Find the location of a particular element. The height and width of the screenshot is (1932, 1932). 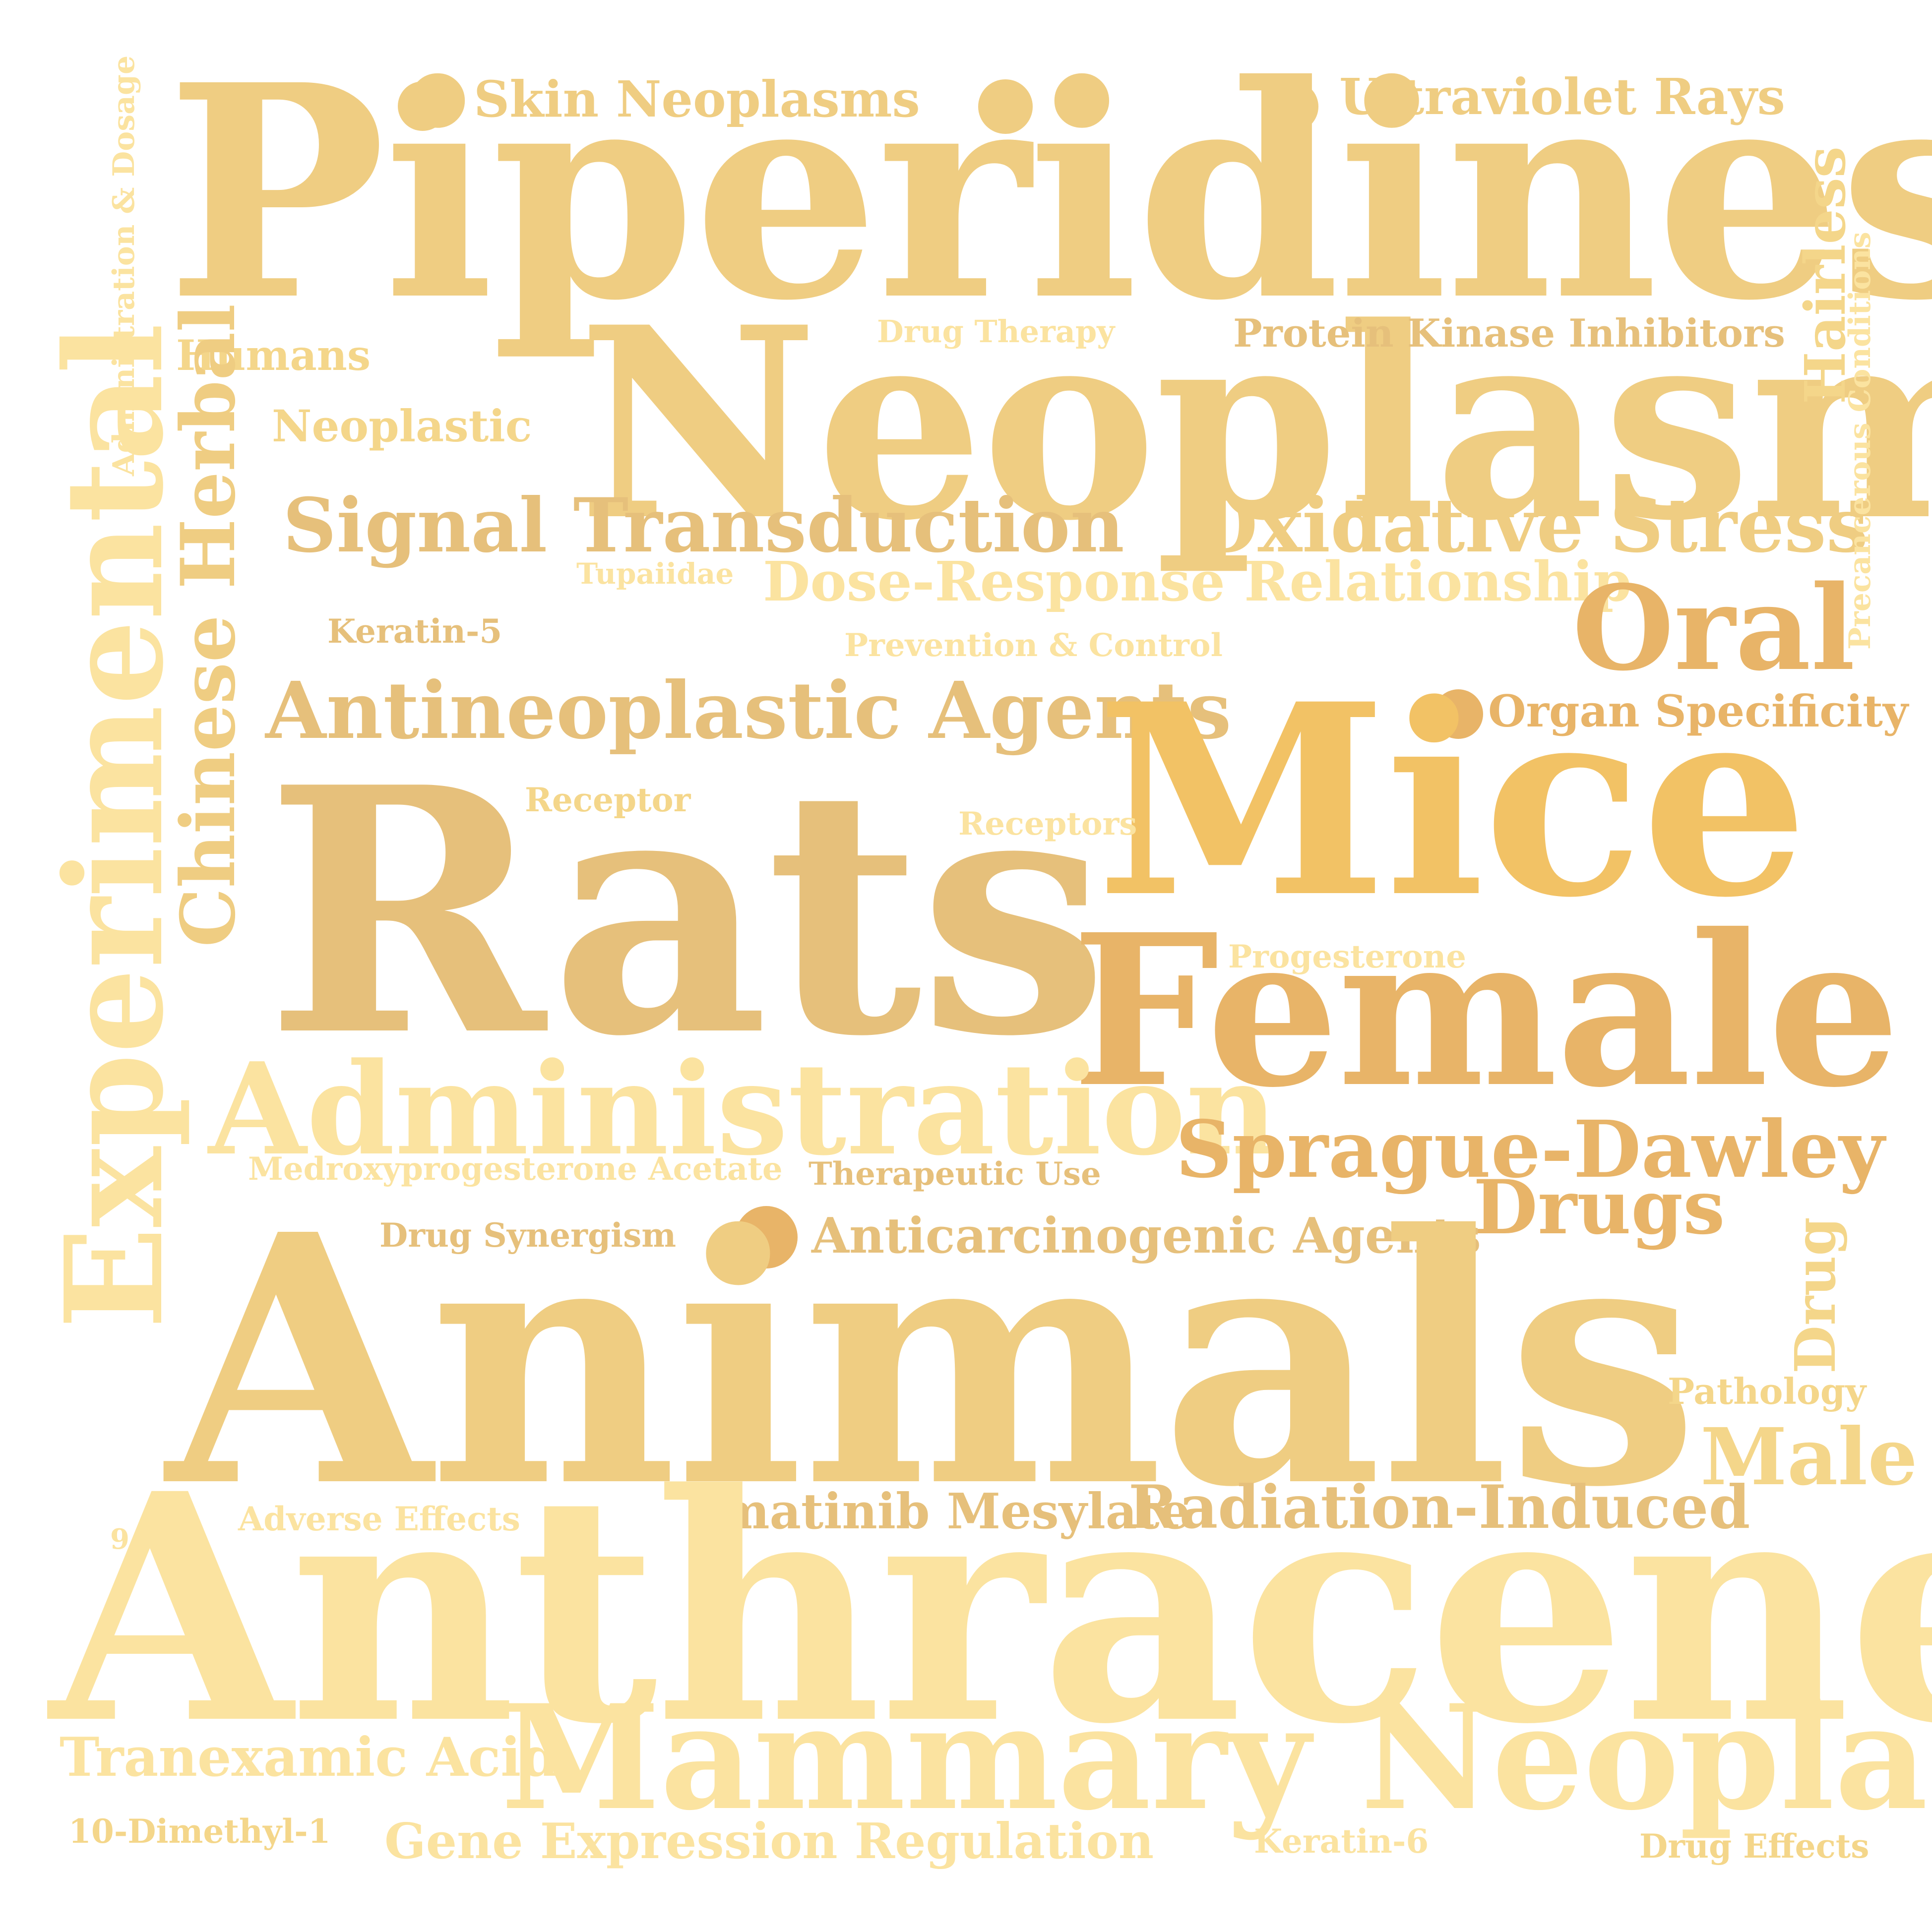

word-protein-kinase-inhibitors: Protein Kinase Inhibitors is located at coordinates (1509, 333).